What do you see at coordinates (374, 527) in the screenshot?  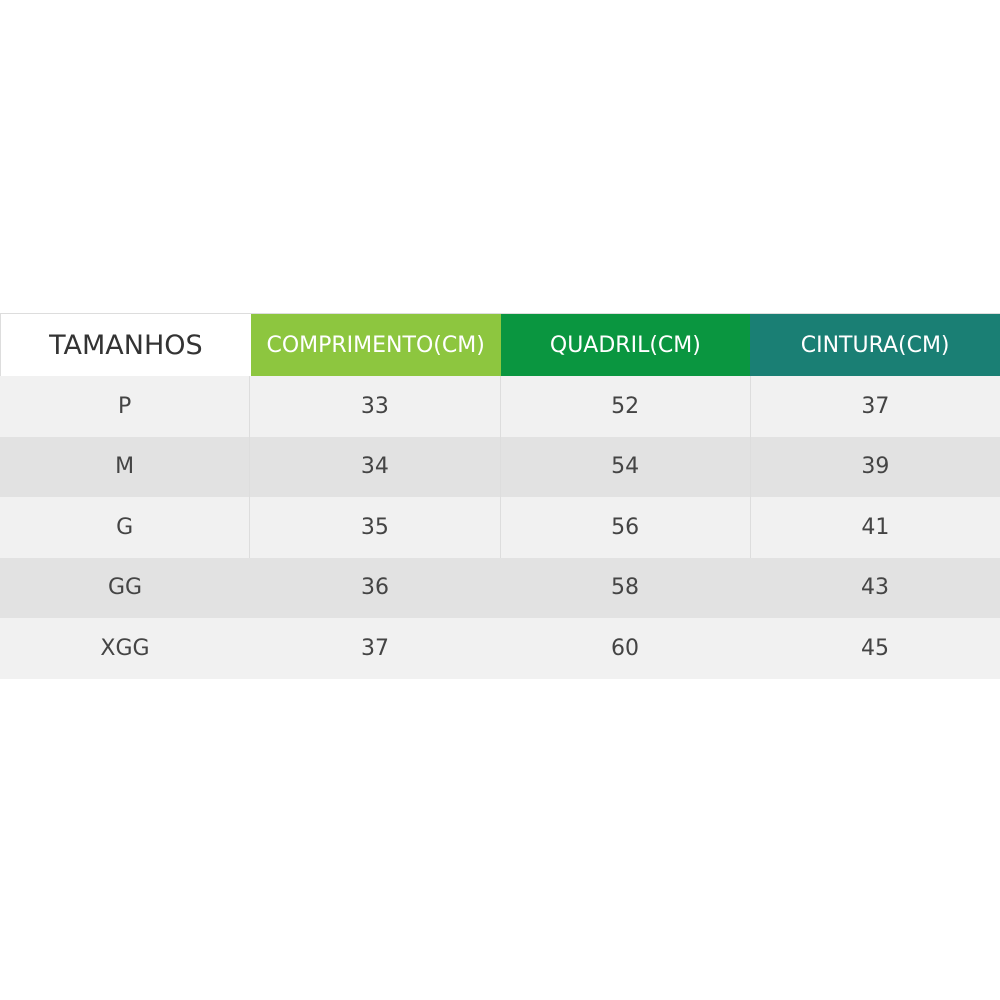 I see `table-cell: 35` at bounding box center [374, 527].